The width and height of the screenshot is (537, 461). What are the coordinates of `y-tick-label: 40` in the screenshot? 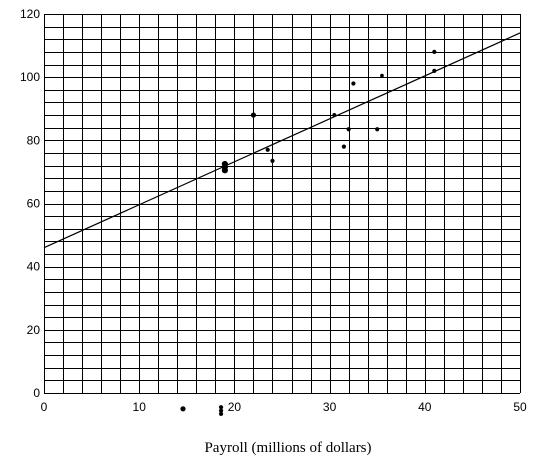 It's located at (34, 267).